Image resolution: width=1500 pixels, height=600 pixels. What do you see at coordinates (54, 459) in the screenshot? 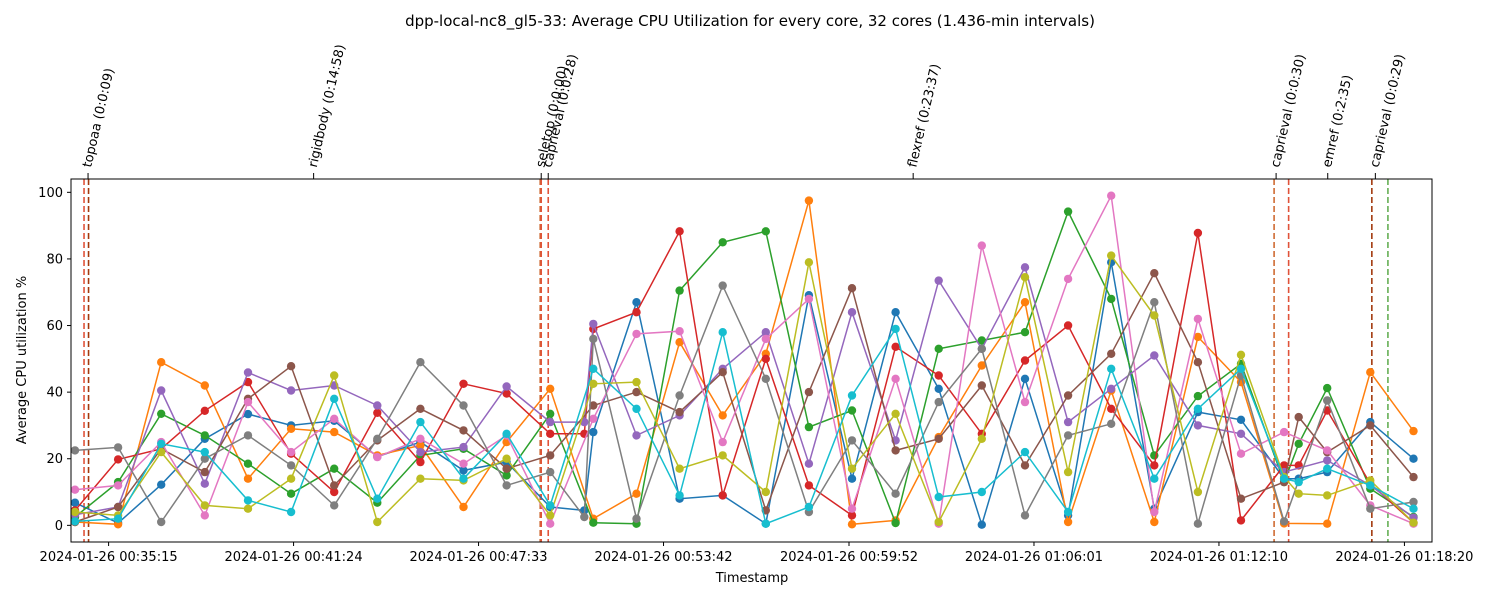
I see `y-tick-label: 20` at bounding box center [54, 459].